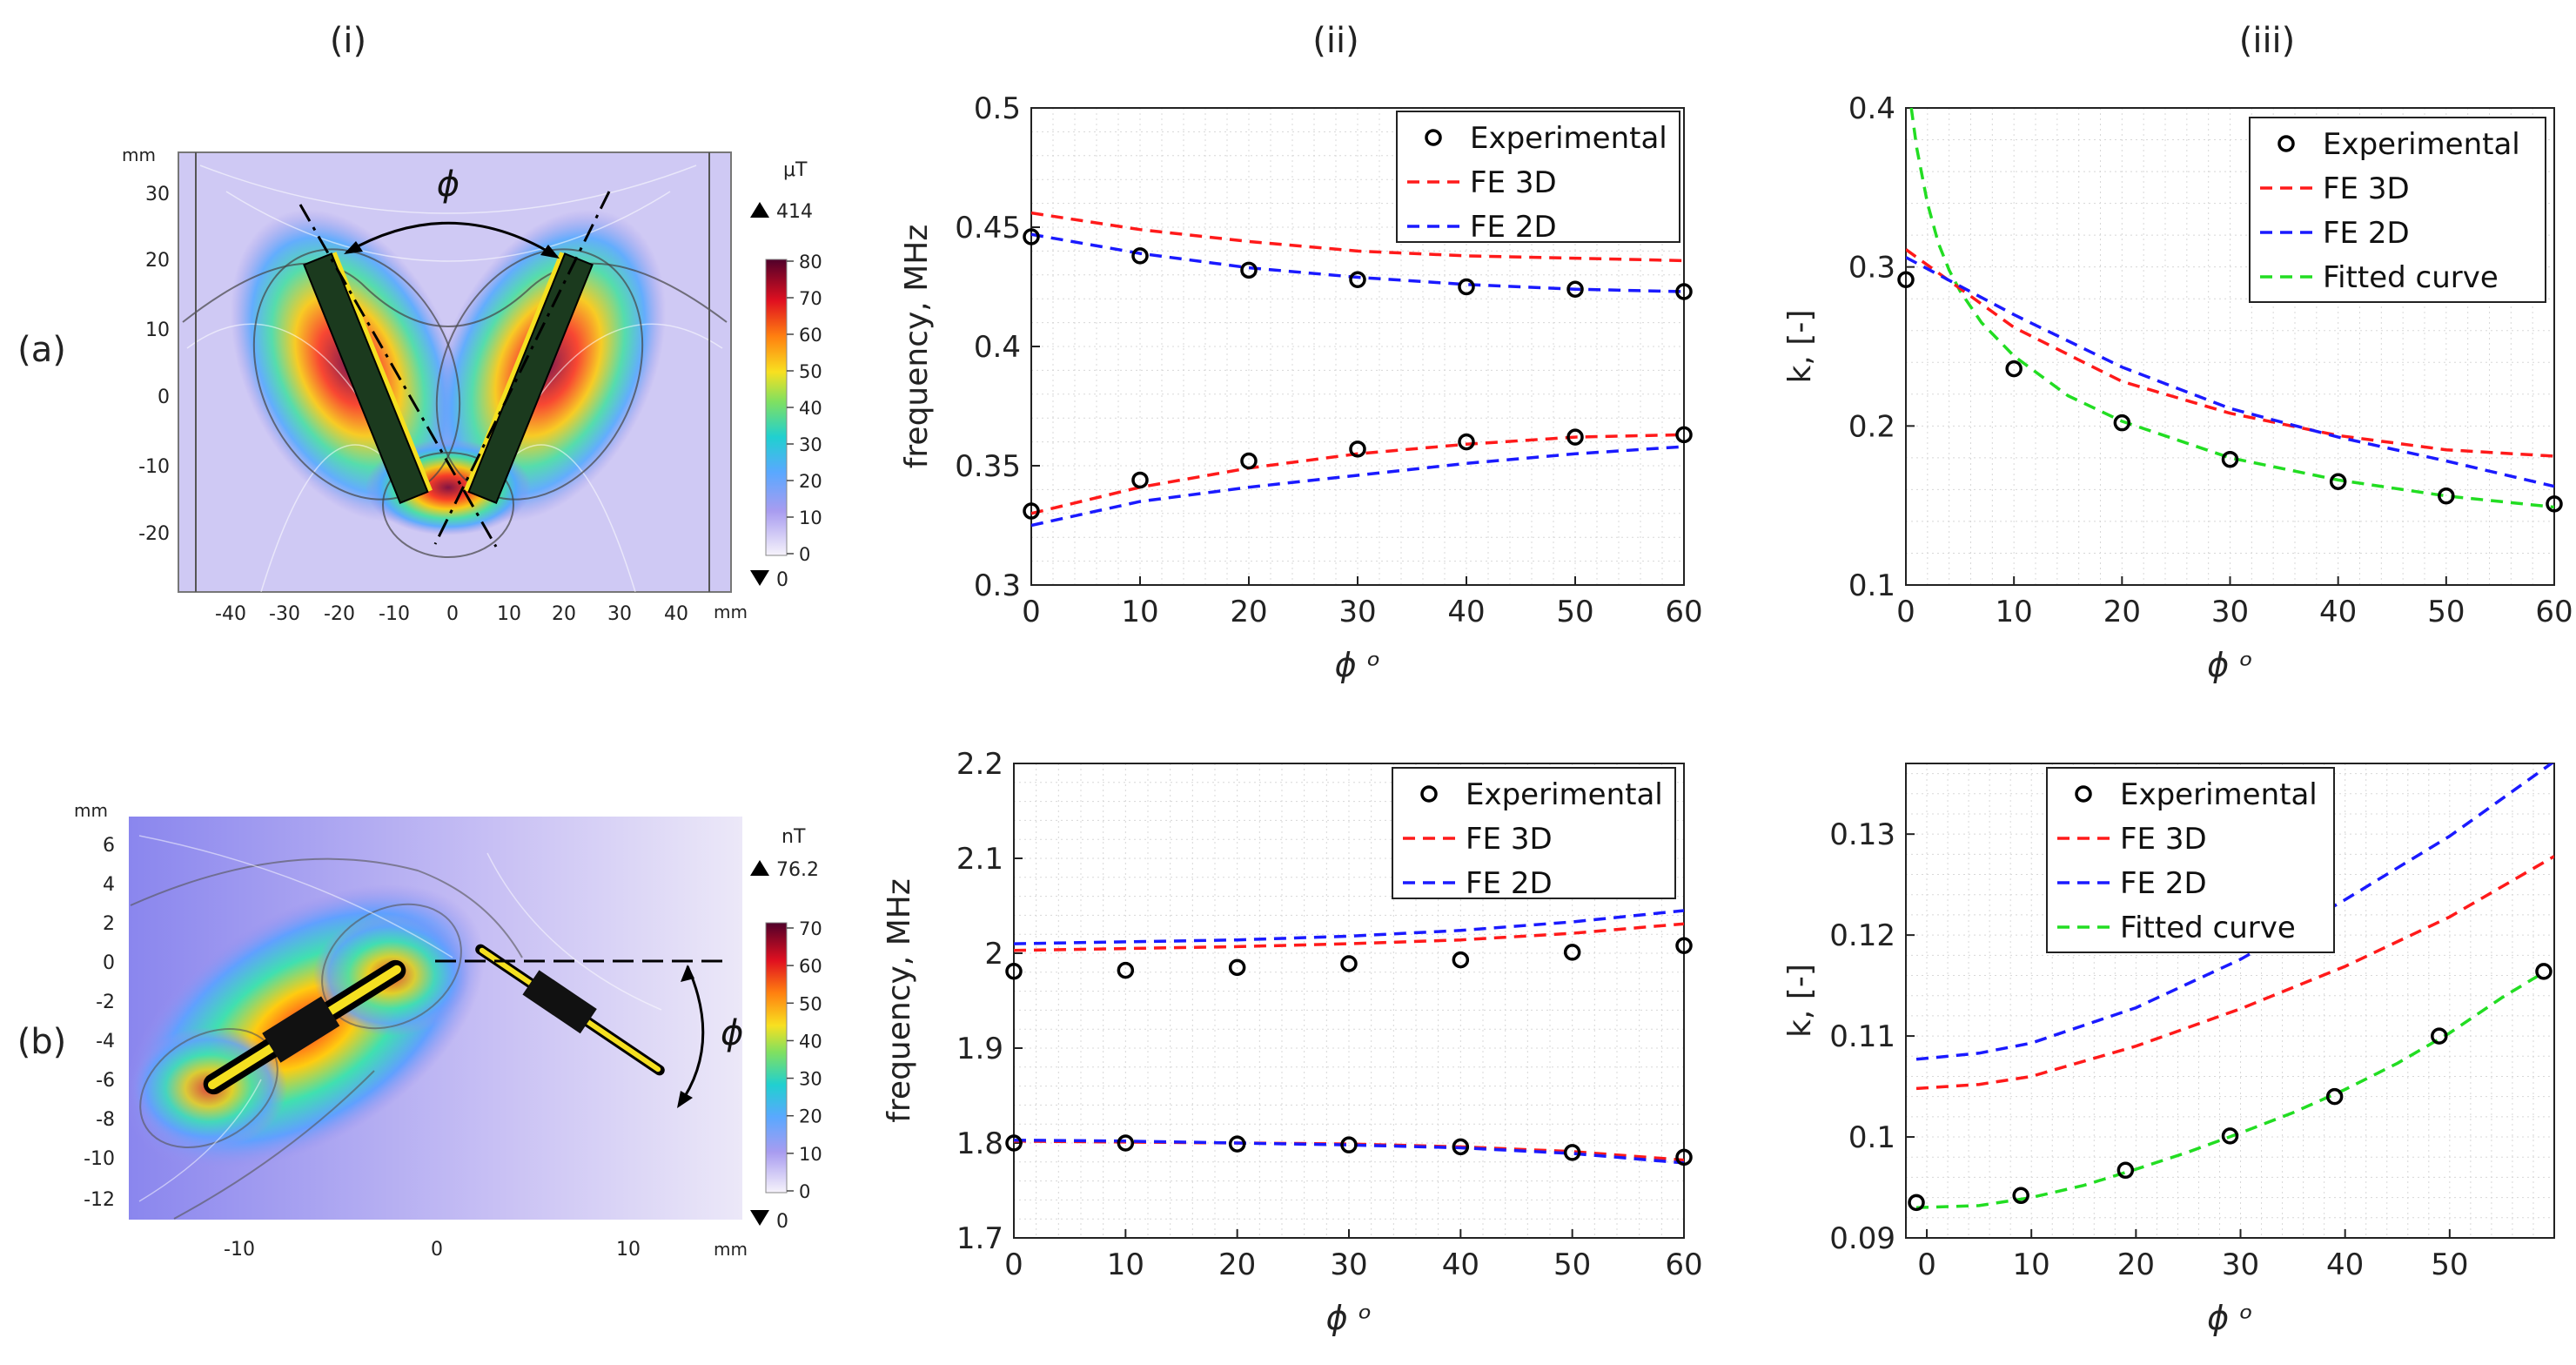 The width and height of the screenshot is (2576, 1365). What do you see at coordinates (759, 868) in the screenshot?
I see `colorbar-b-max-arrow` at bounding box center [759, 868].